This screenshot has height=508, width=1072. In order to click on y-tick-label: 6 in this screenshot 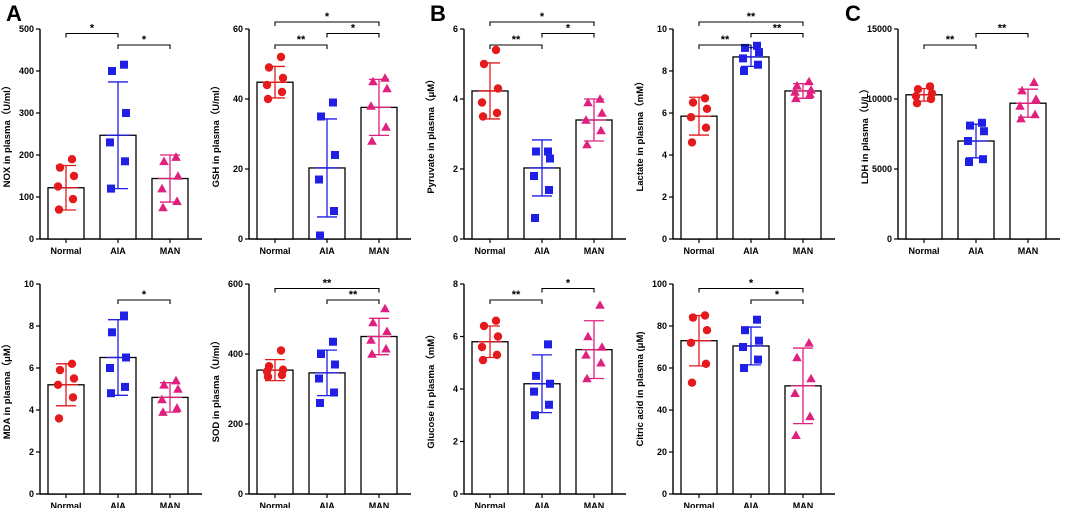, I will do `click(664, 113)`.